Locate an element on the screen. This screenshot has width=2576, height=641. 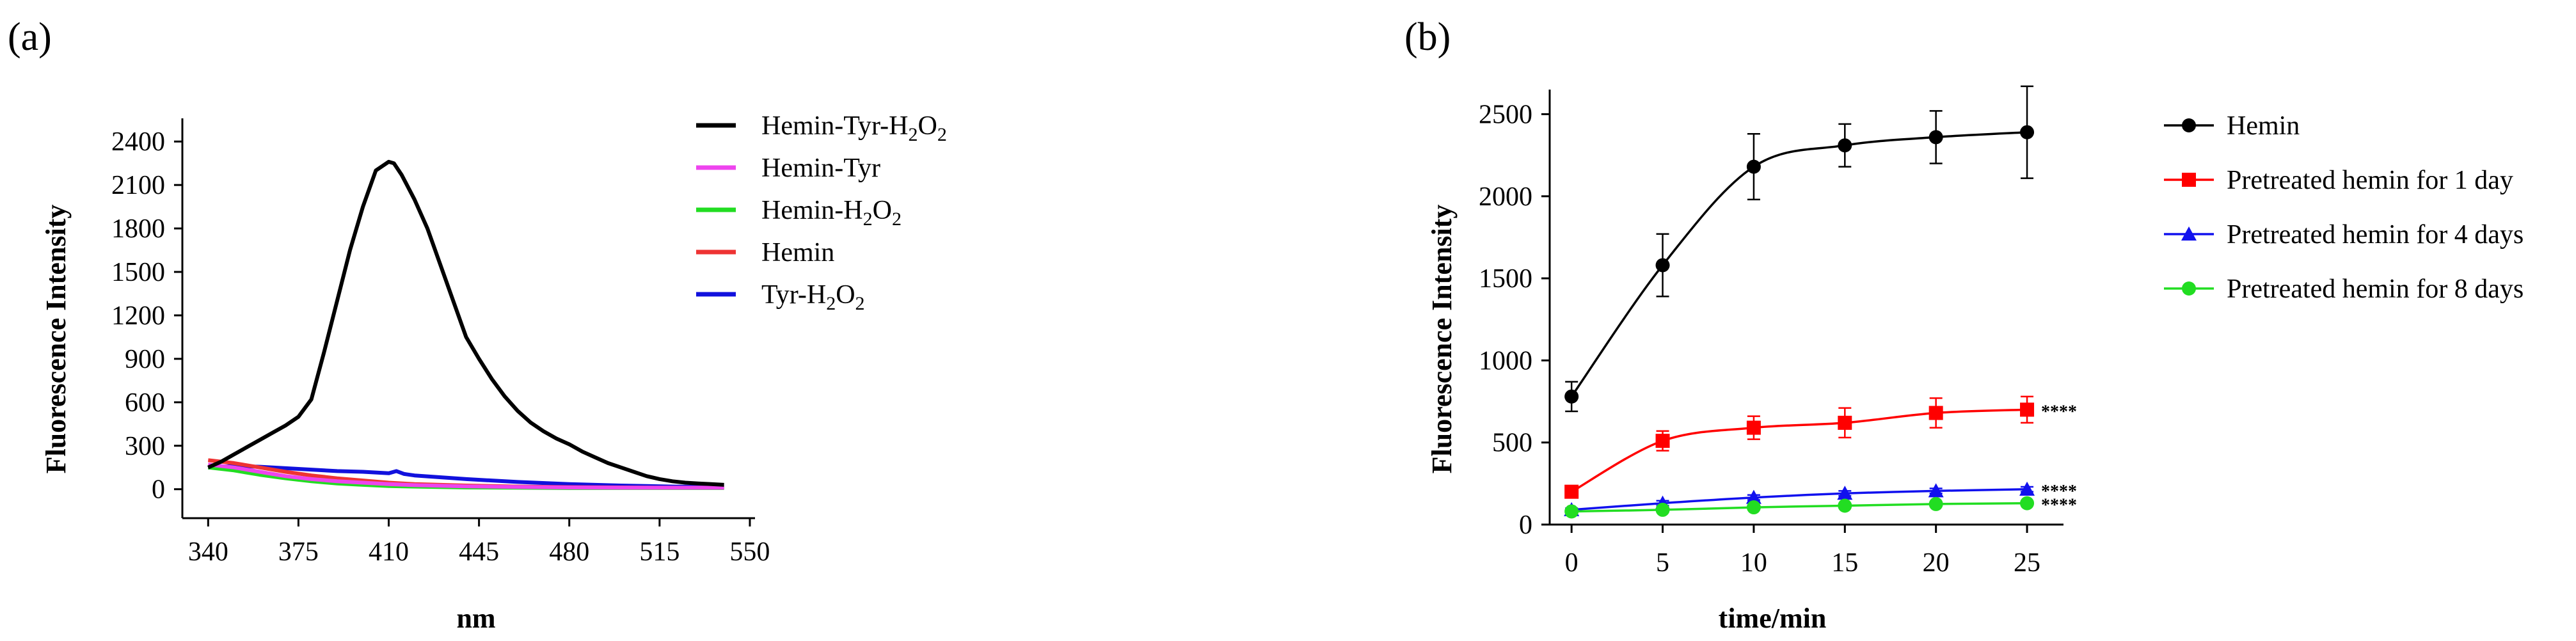
x-tick-label: 550 is located at coordinates (749, 552).